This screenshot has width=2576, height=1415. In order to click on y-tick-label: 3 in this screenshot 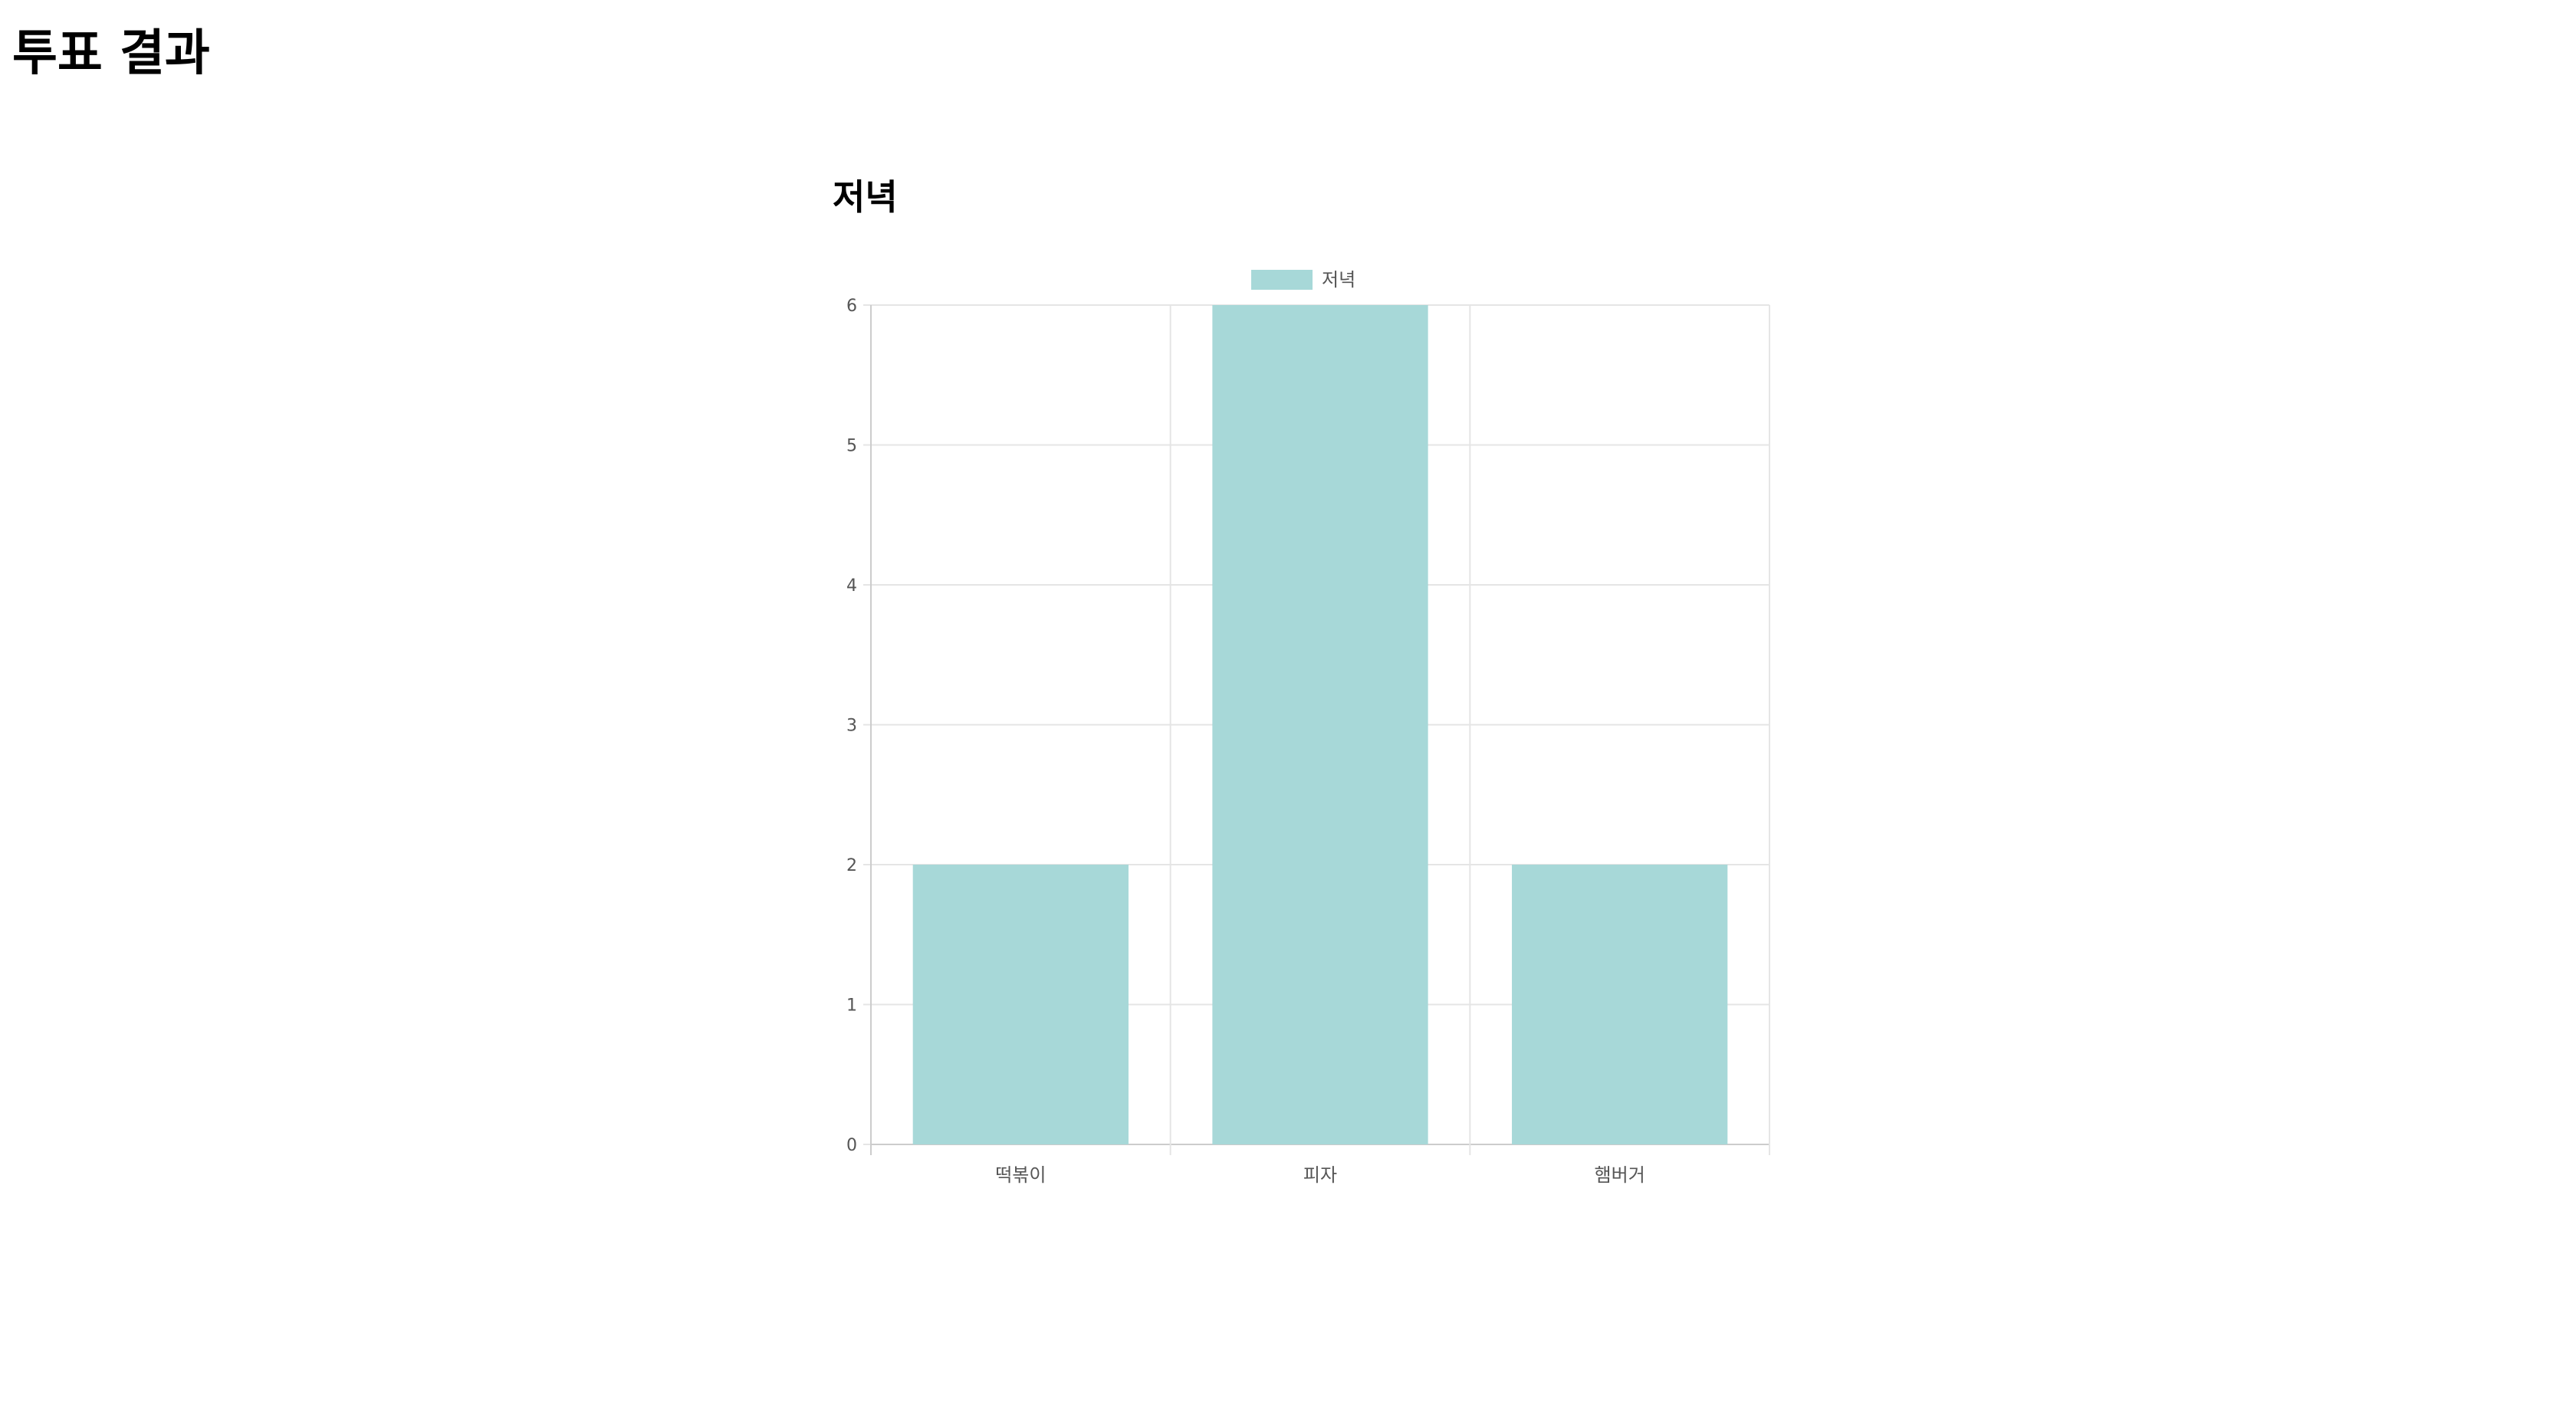, I will do `click(852, 726)`.